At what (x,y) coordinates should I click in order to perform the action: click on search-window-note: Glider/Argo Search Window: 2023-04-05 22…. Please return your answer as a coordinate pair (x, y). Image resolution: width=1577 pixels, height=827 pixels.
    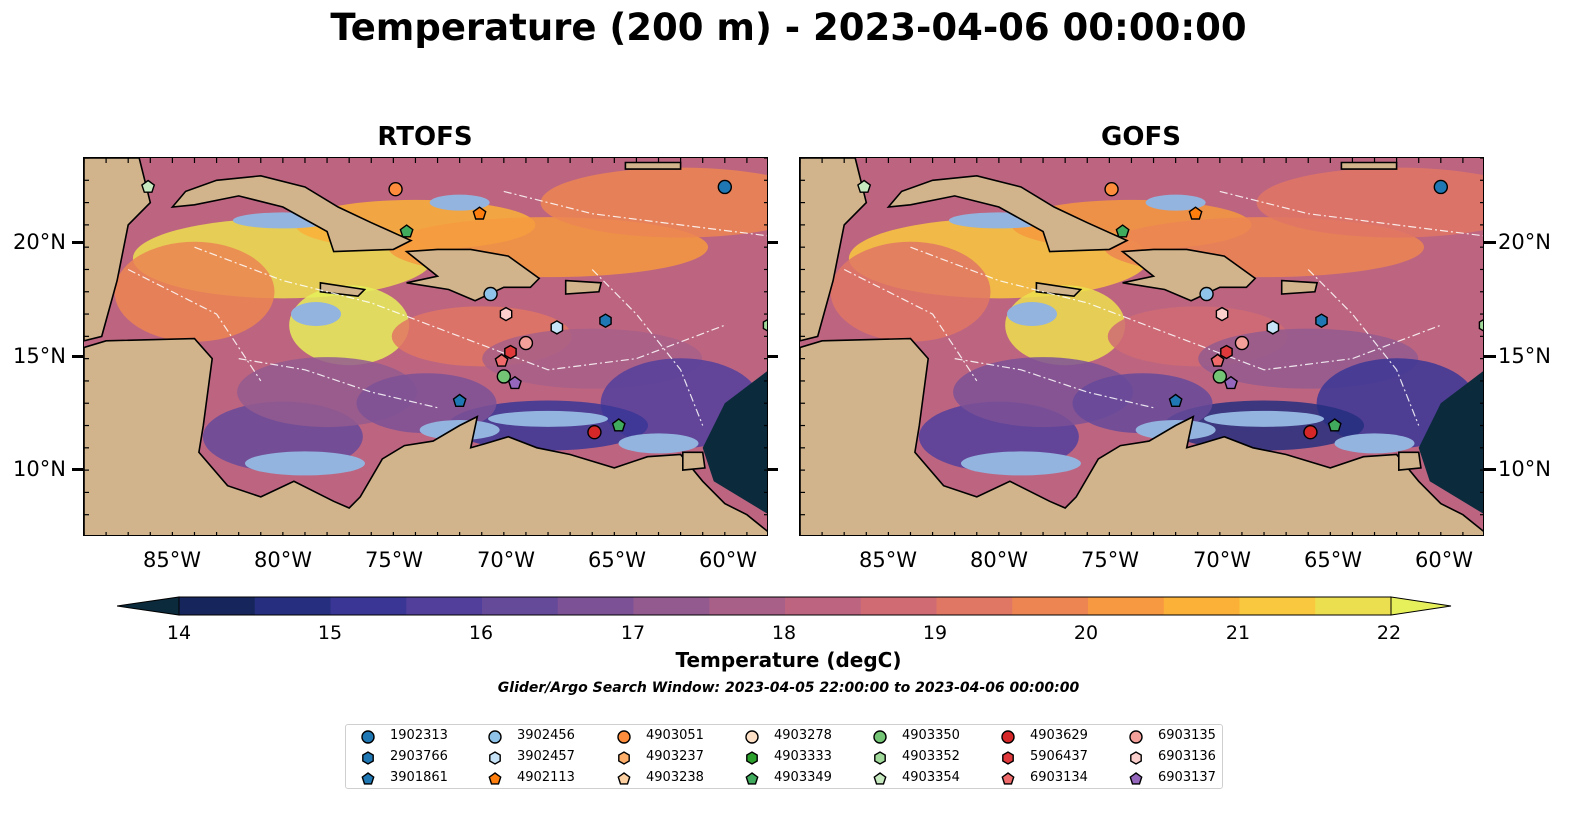
    Looking at the image, I should click on (788, 688).